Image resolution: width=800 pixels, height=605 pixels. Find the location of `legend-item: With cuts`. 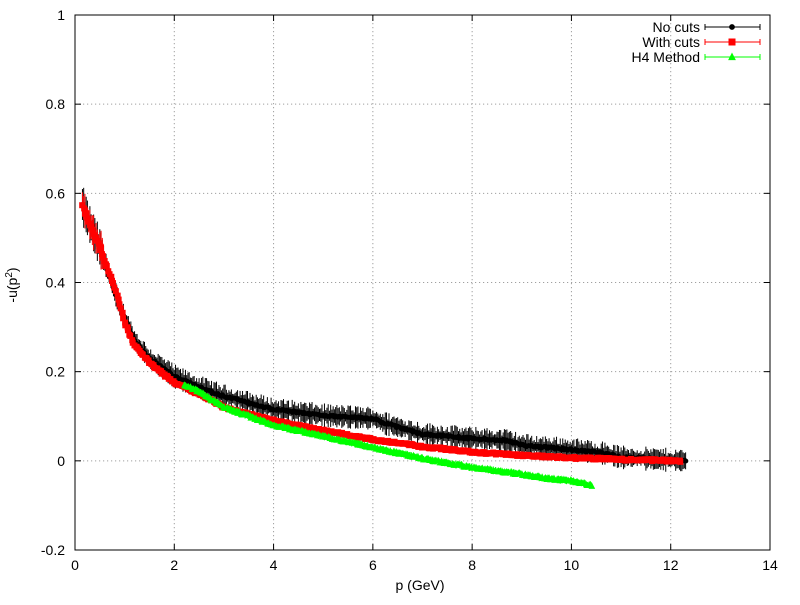

legend-item: With cuts is located at coordinates (701, 42).